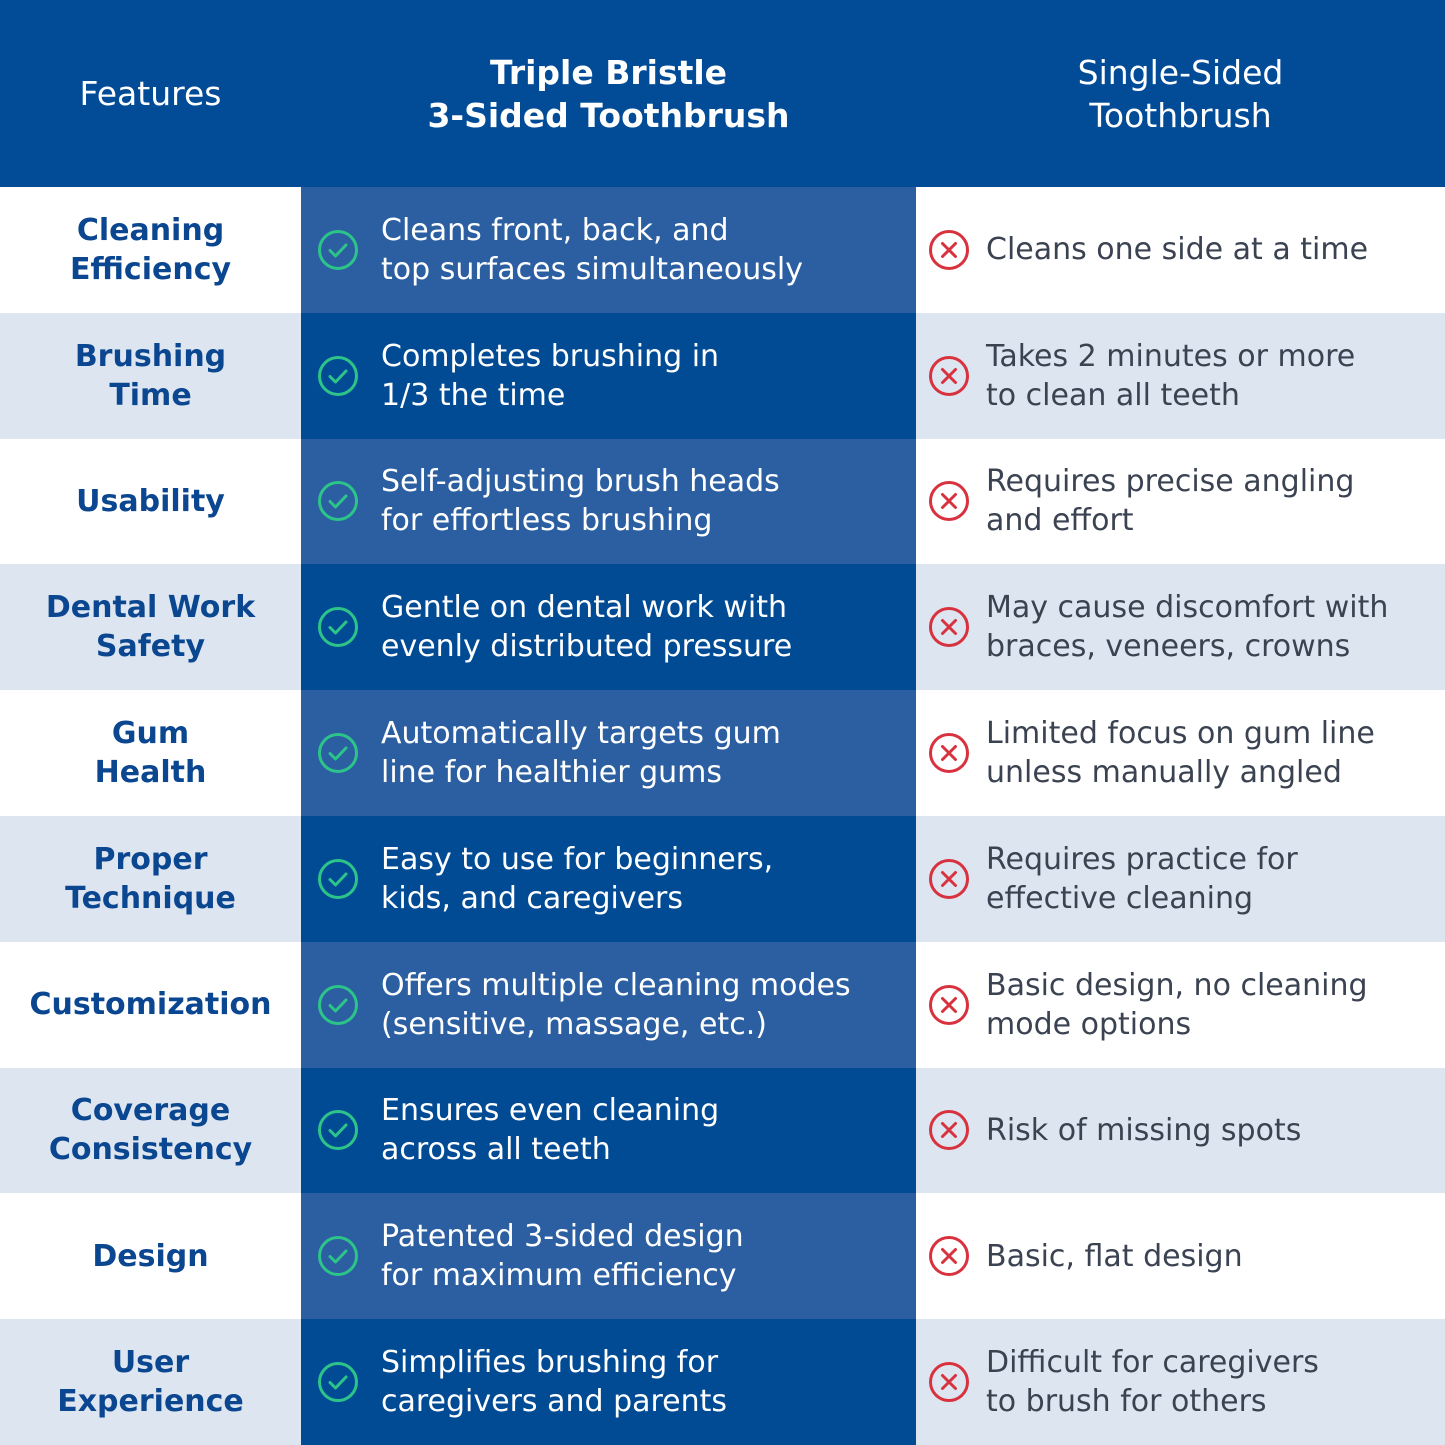 This screenshot has height=1445, width=1445. What do you see at coordinates (608, 93) in the screenshot?
I see `header-triple-bristle: Triple Bristle 3-Sided Toothbrush` at bounding box center [608, 93].